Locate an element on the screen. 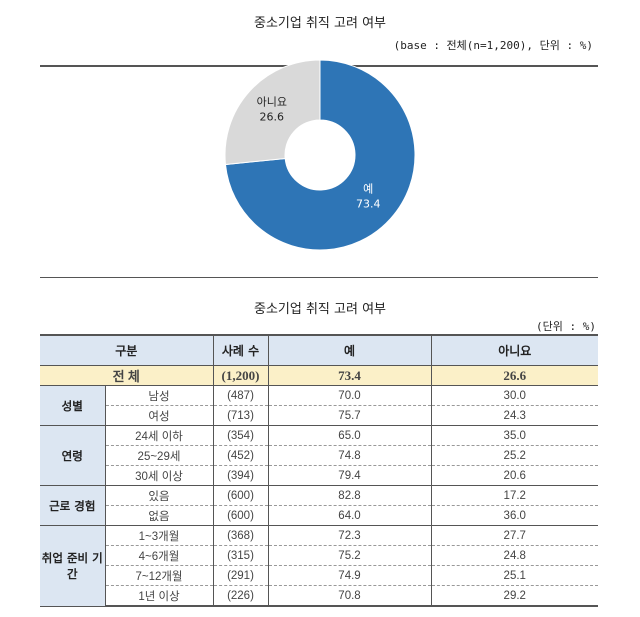 This screenshot has width=640, height=617. total-row: 전 체 (1,200) 73.4 26.6 is located at coordinates (319, 375).